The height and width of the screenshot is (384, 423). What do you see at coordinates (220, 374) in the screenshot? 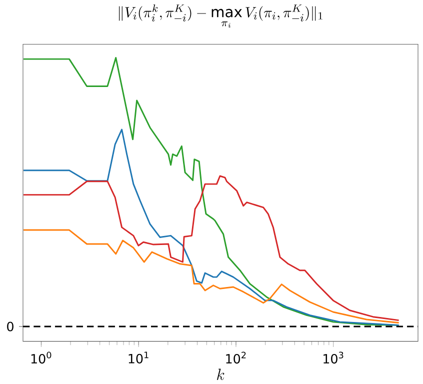
I see `x-axis-title: $k$` at bounding box center [220, 374].